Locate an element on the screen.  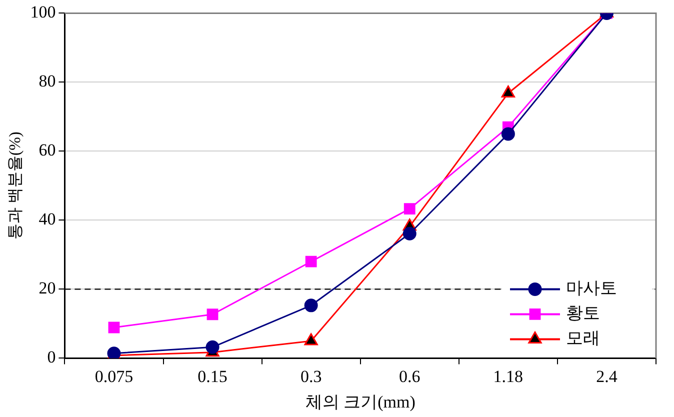
legend-label: 황토 is located at coordinates (583, 313).